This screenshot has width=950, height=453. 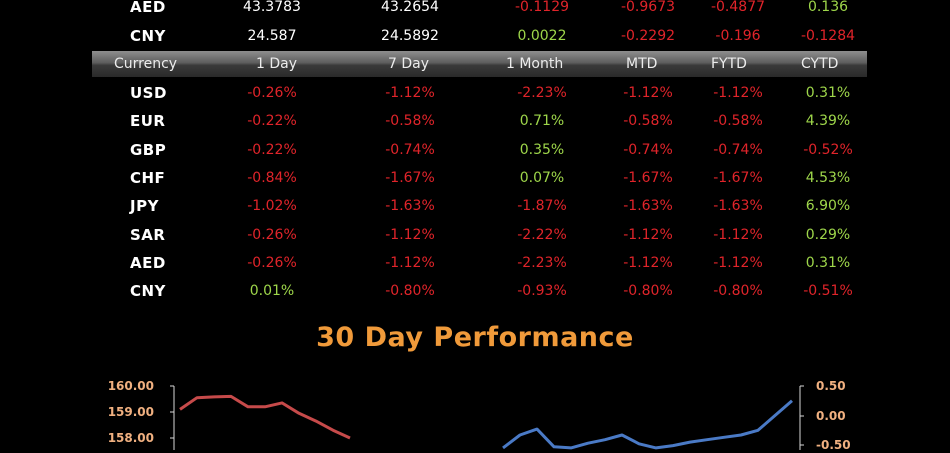 What do you see at coordinates (272, 177) in the screenshot?
I see `performance-value: -0.84%` at bounding box center [272, 177].